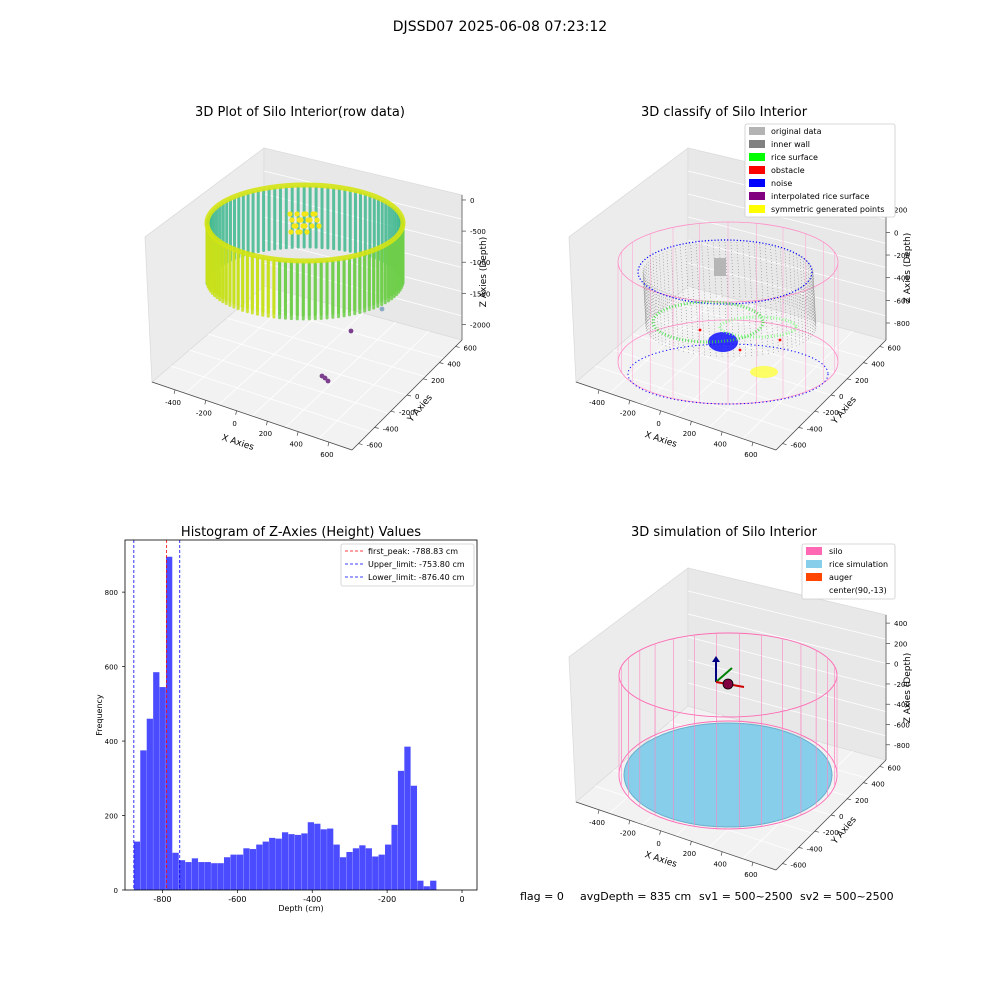  What do you see at coordinates (597, 403) in the screenshot?
I see `x-tick-label: -400` at bounding box center [597, 403].